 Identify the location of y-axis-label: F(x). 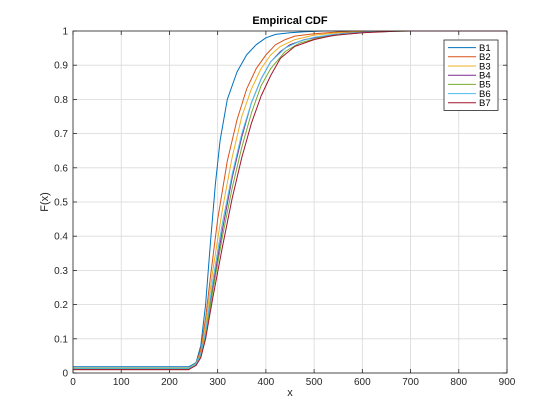
(45, 202).